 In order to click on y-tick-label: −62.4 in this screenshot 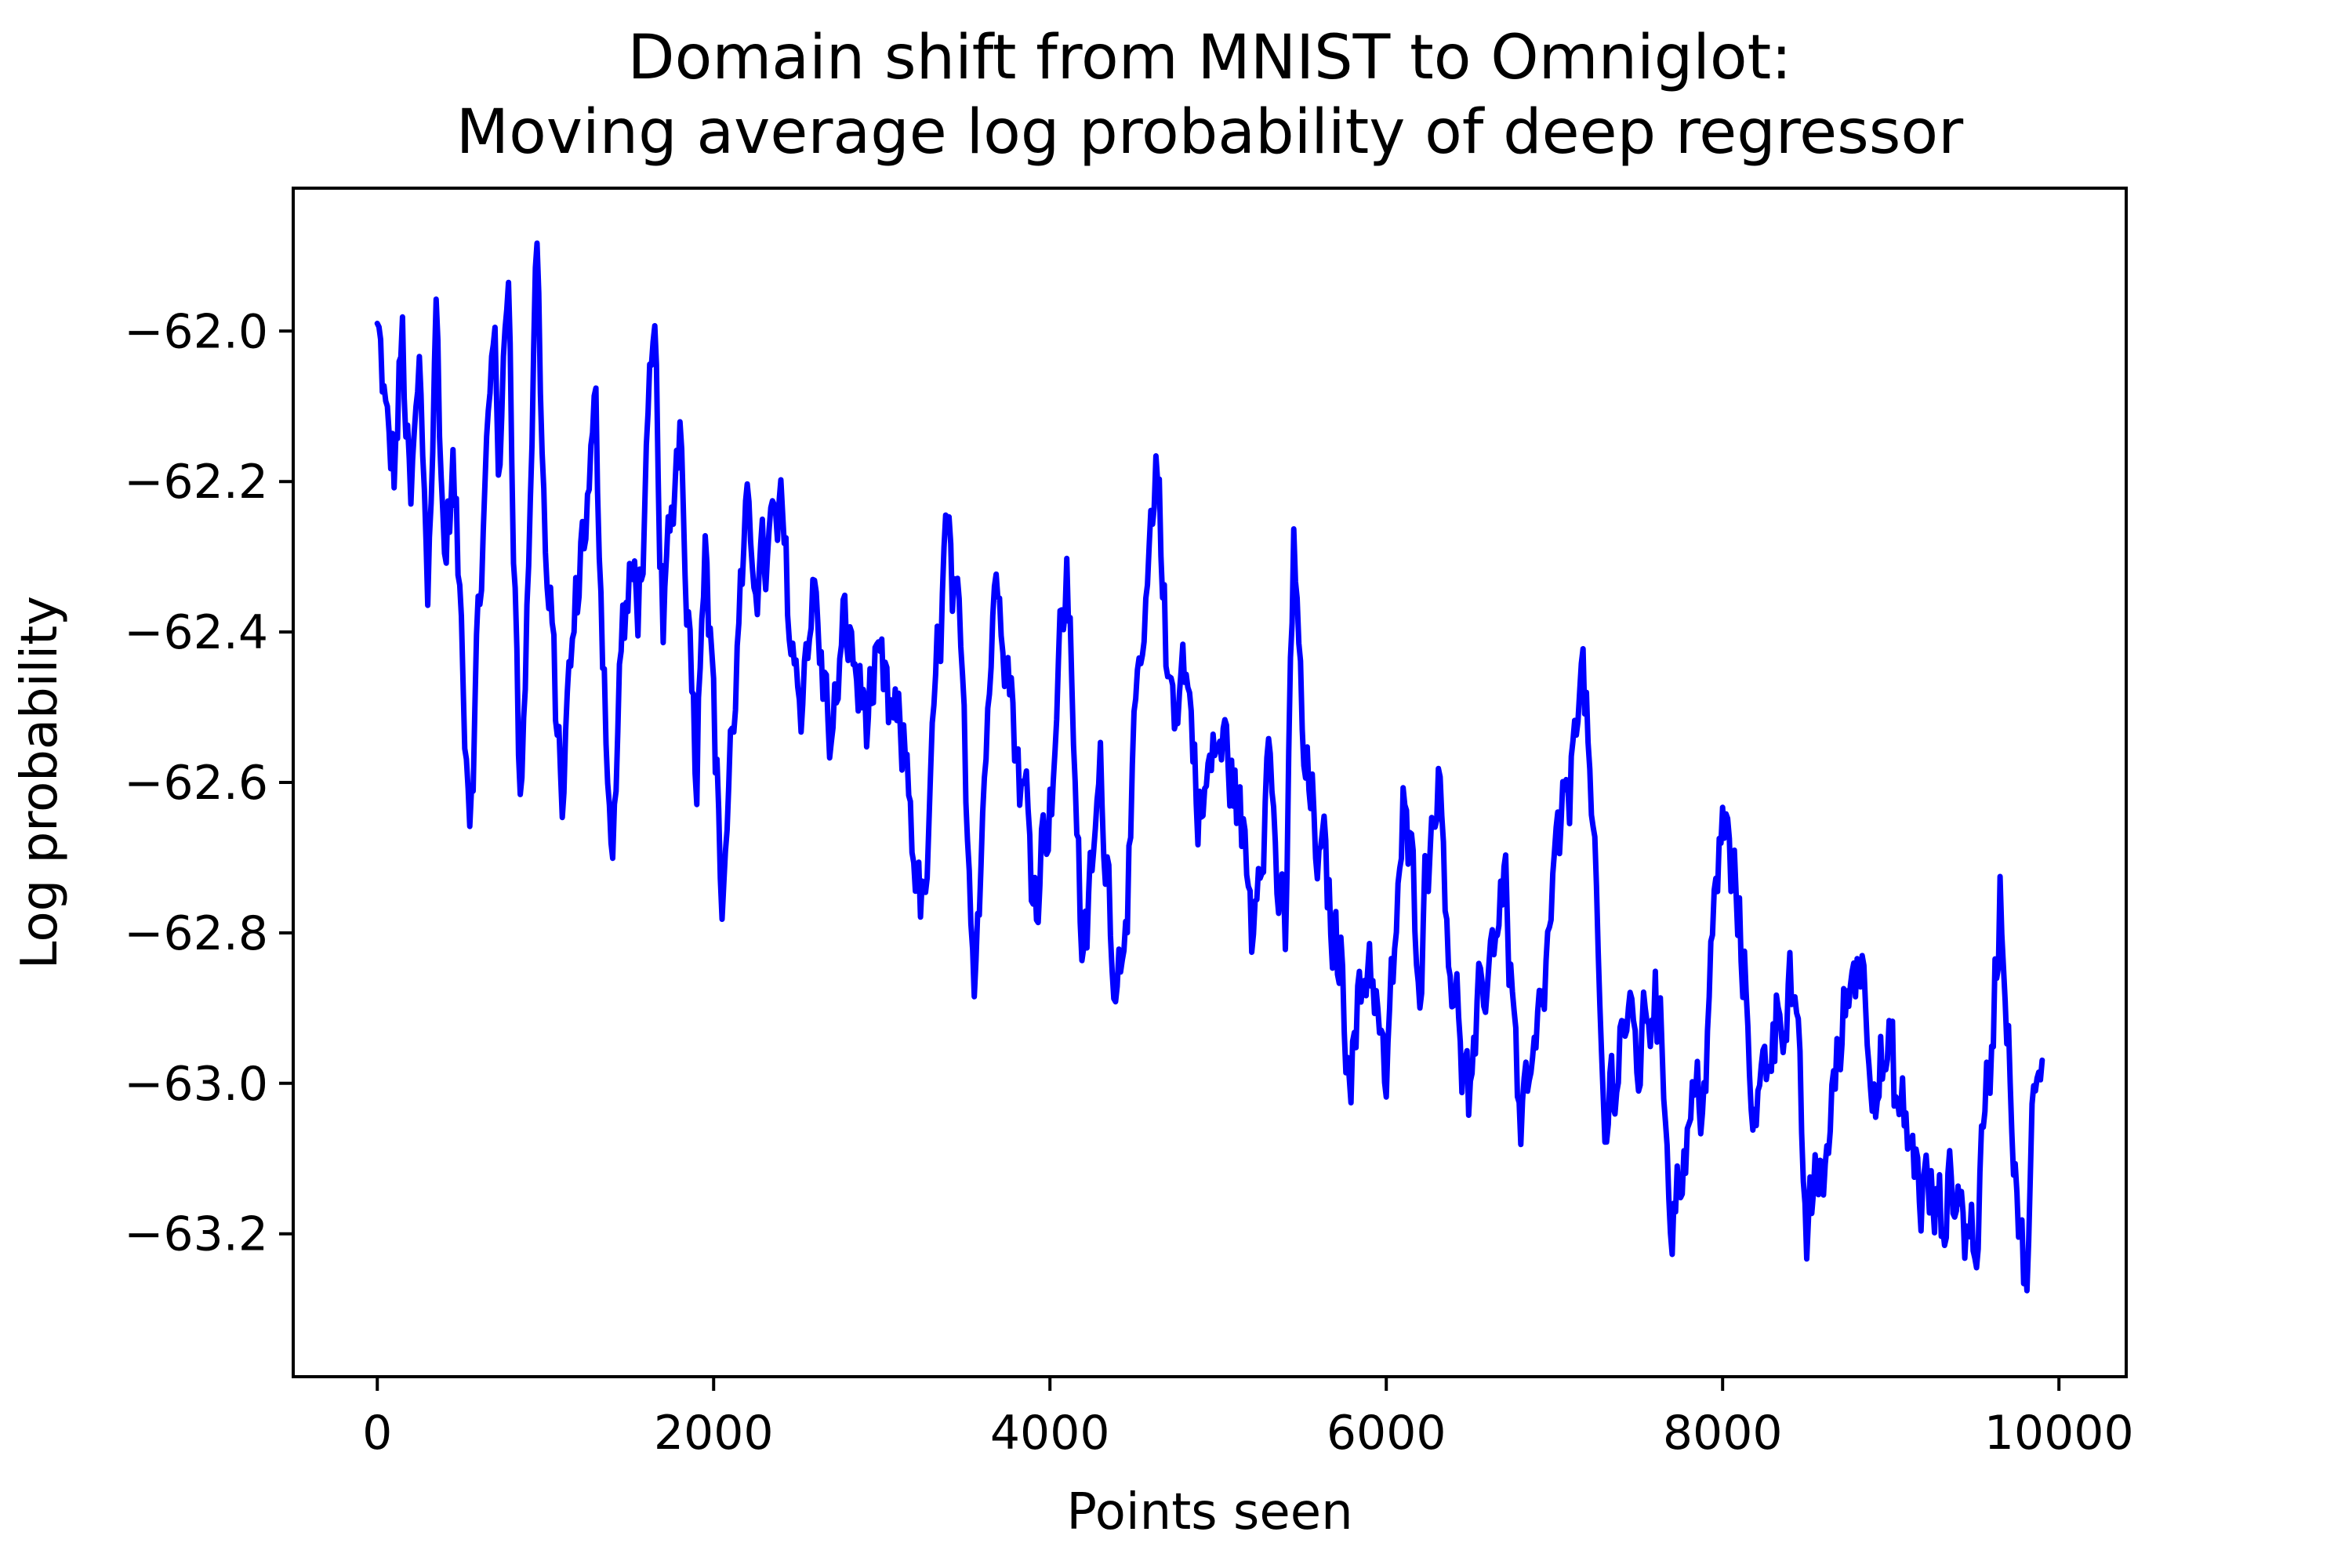, I will do `click(196, 632)`.